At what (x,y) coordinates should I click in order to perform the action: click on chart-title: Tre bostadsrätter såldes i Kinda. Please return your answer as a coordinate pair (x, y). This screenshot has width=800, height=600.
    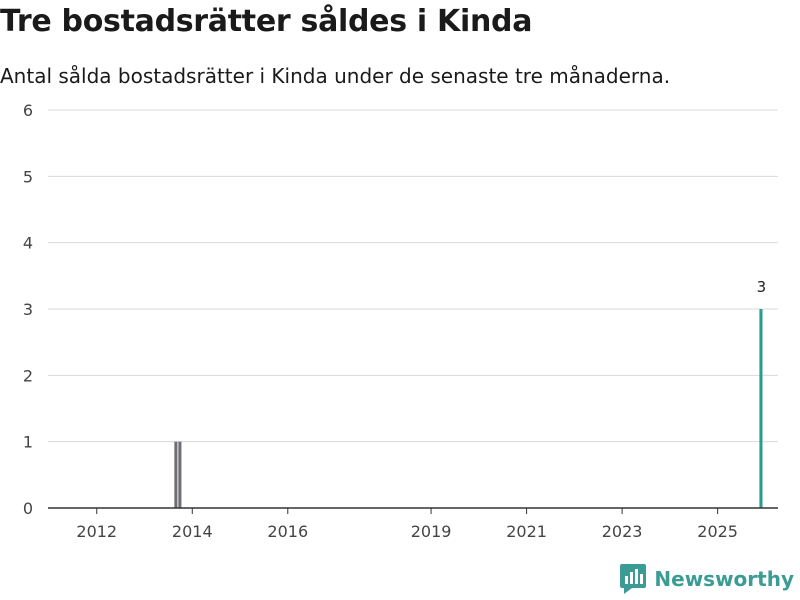
    Looking at the image, I should click on (266, 21).